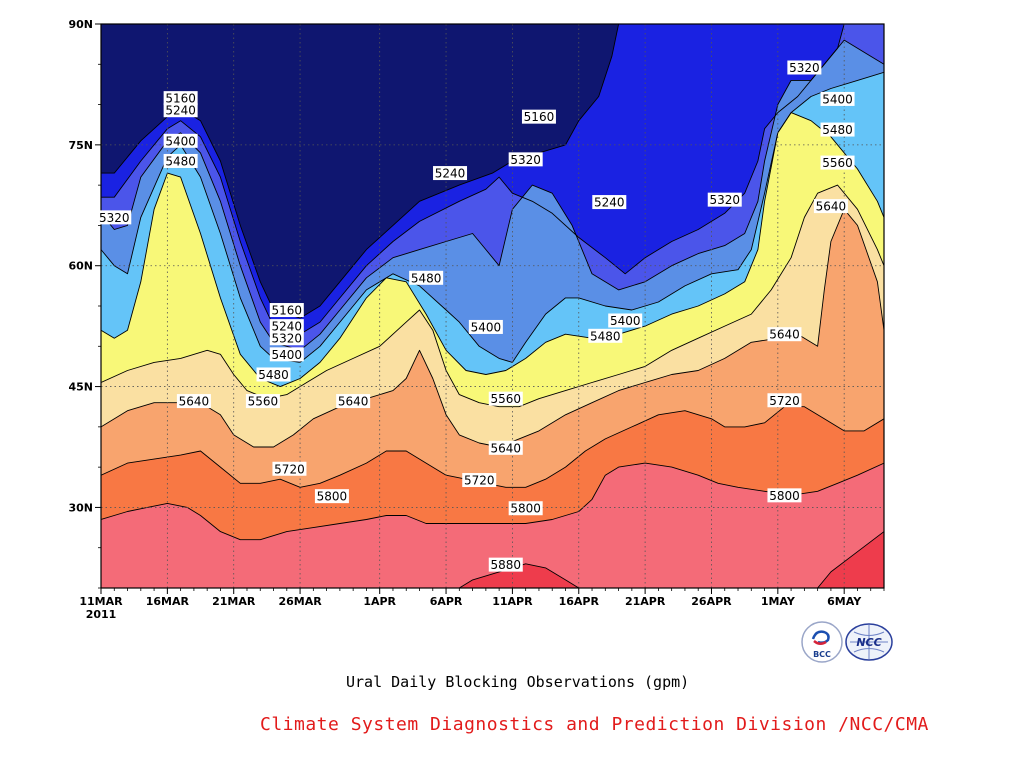  Describe the element at coordinates (512, 601) in the screenshot. I see `x-tick-label-6: 11APR` at that location.